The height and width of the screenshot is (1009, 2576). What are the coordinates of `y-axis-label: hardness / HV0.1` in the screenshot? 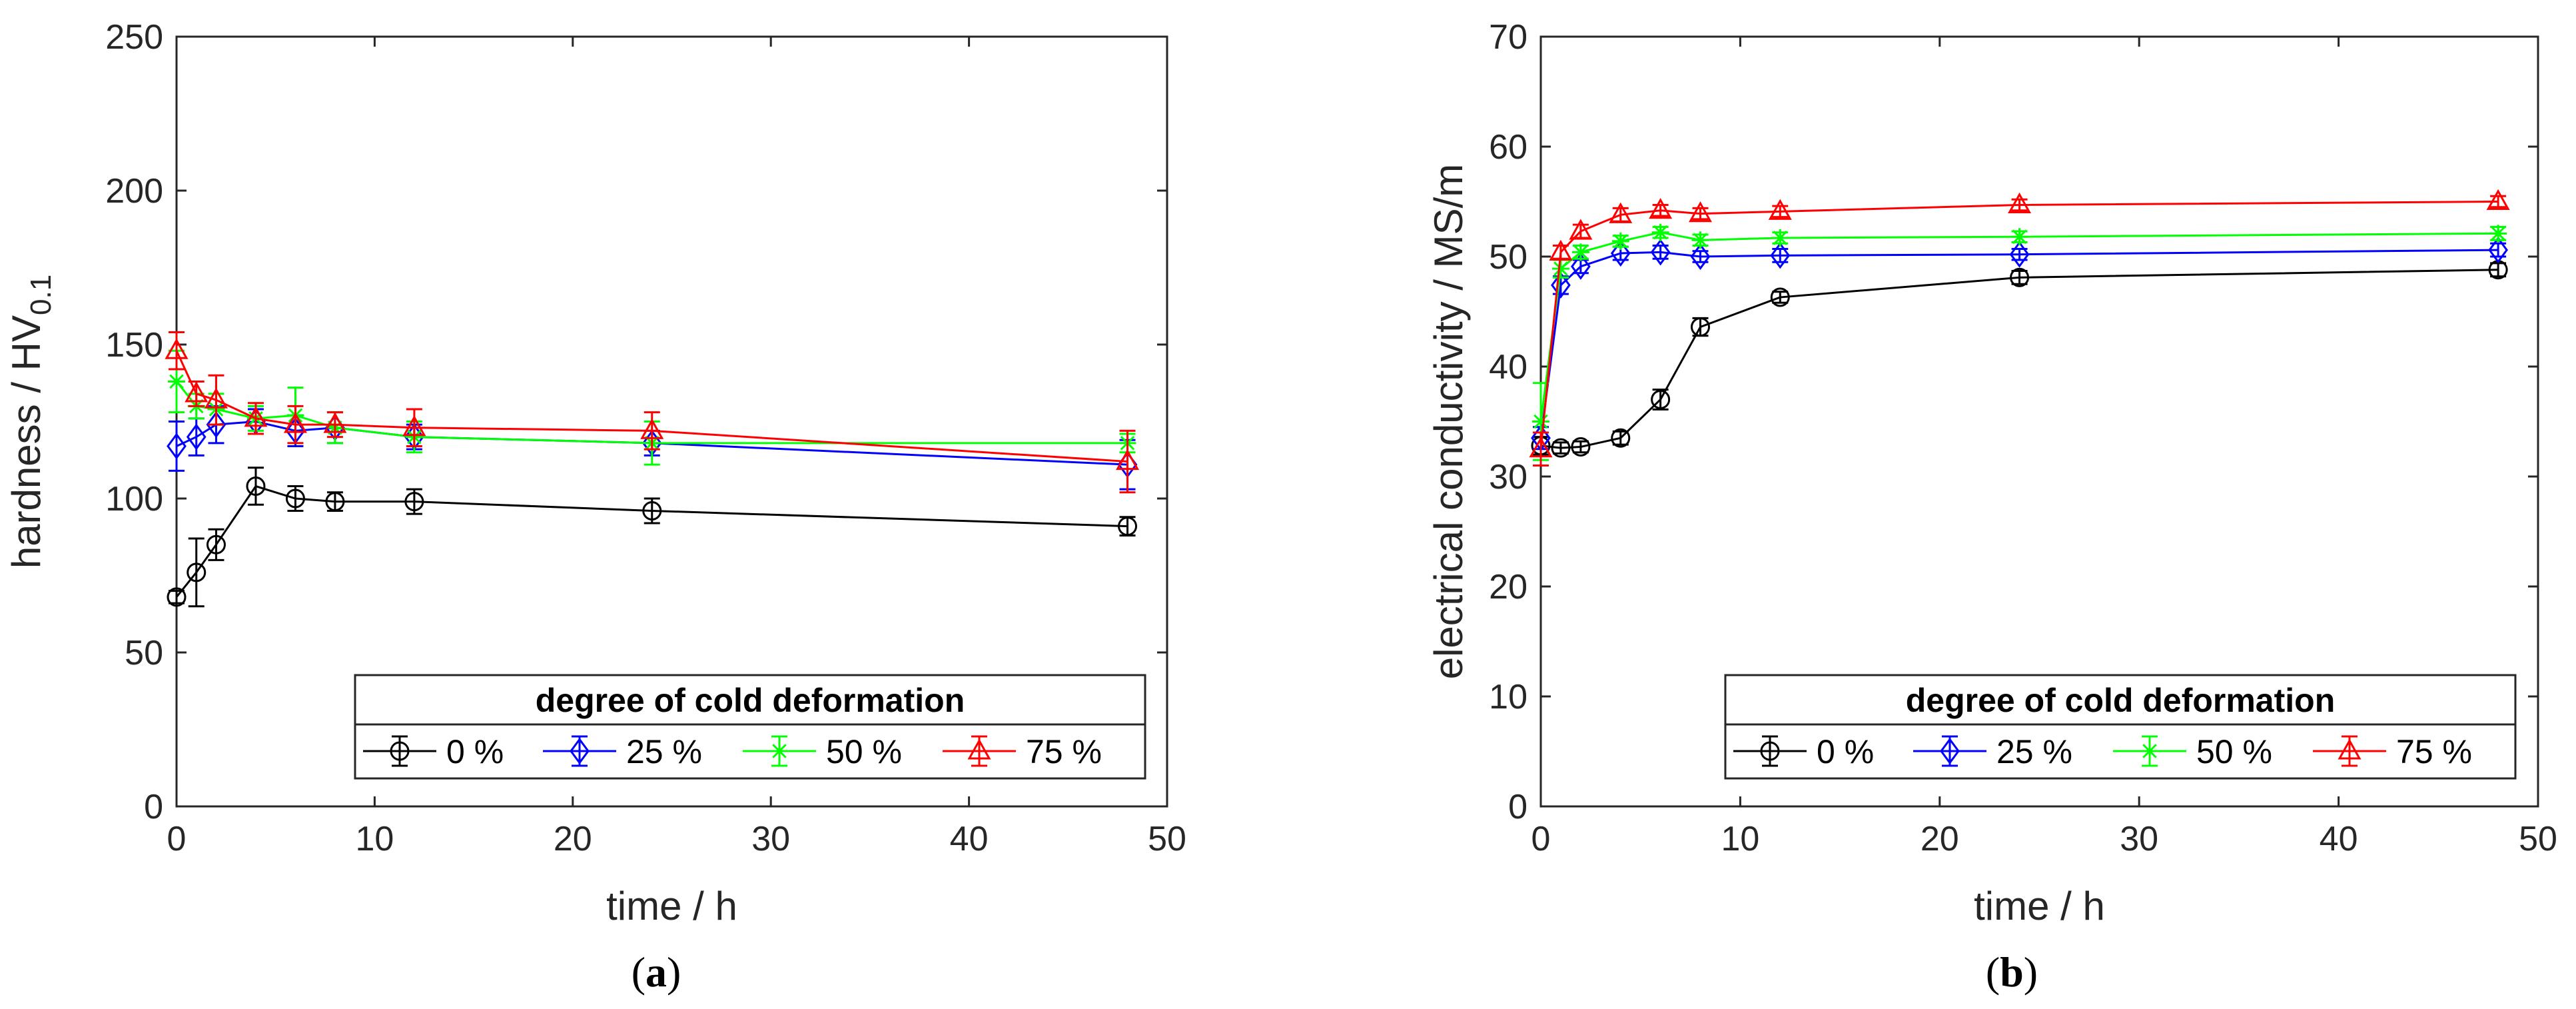 It's located at (31, 421).